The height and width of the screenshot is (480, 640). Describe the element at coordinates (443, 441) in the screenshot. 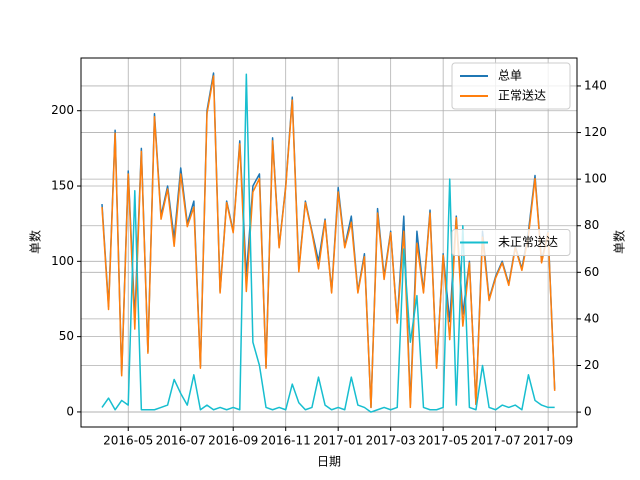

I see `x-tick-label: 2017-05` at that location.